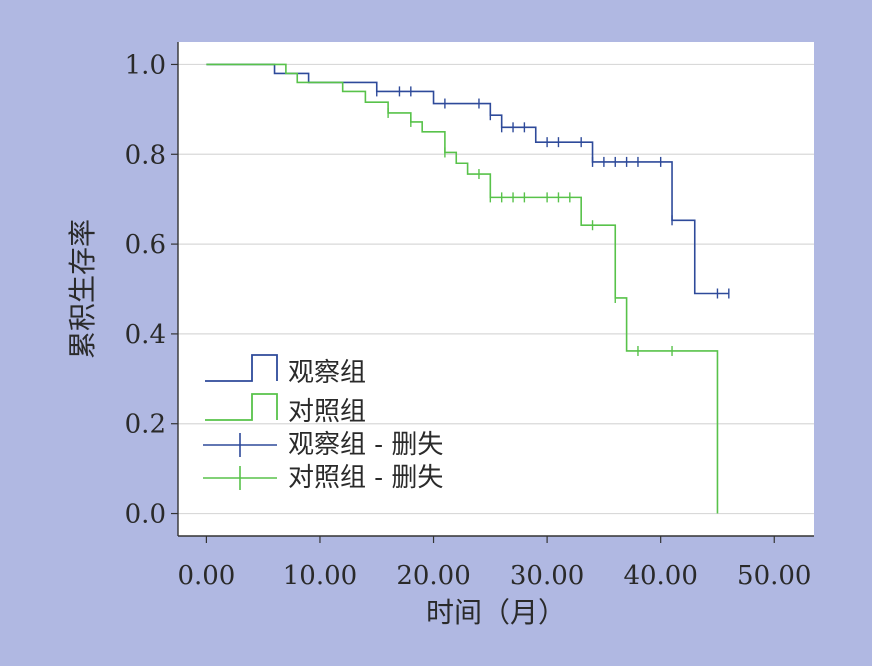  What do you see at coordinates (145, 245) in the screenshot?
I see `y-tick-label: 0.6` at bounding box center [145, 245].